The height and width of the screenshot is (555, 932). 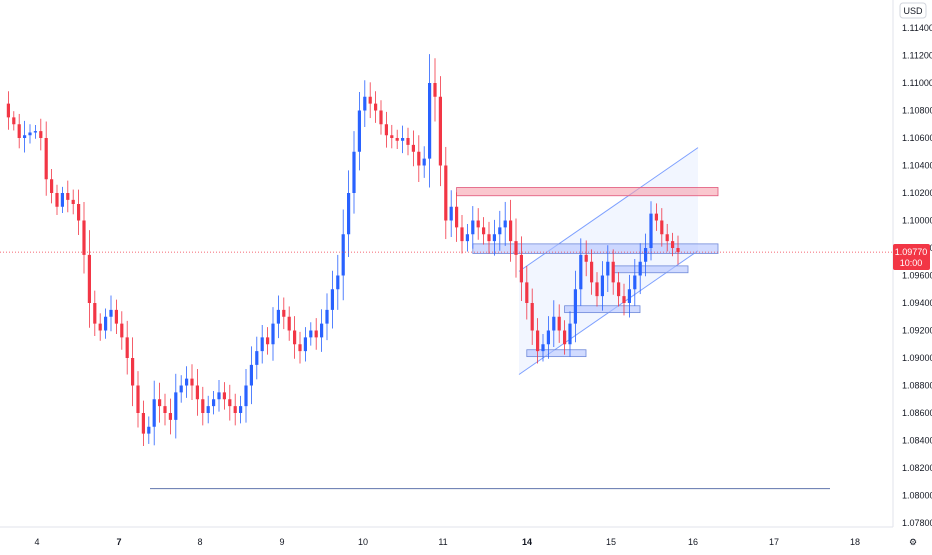 What do you see at coordinates (917, 441) in the screenshot?
I see `price-tick-label: 1.08400` at bounding box center [917, 441].